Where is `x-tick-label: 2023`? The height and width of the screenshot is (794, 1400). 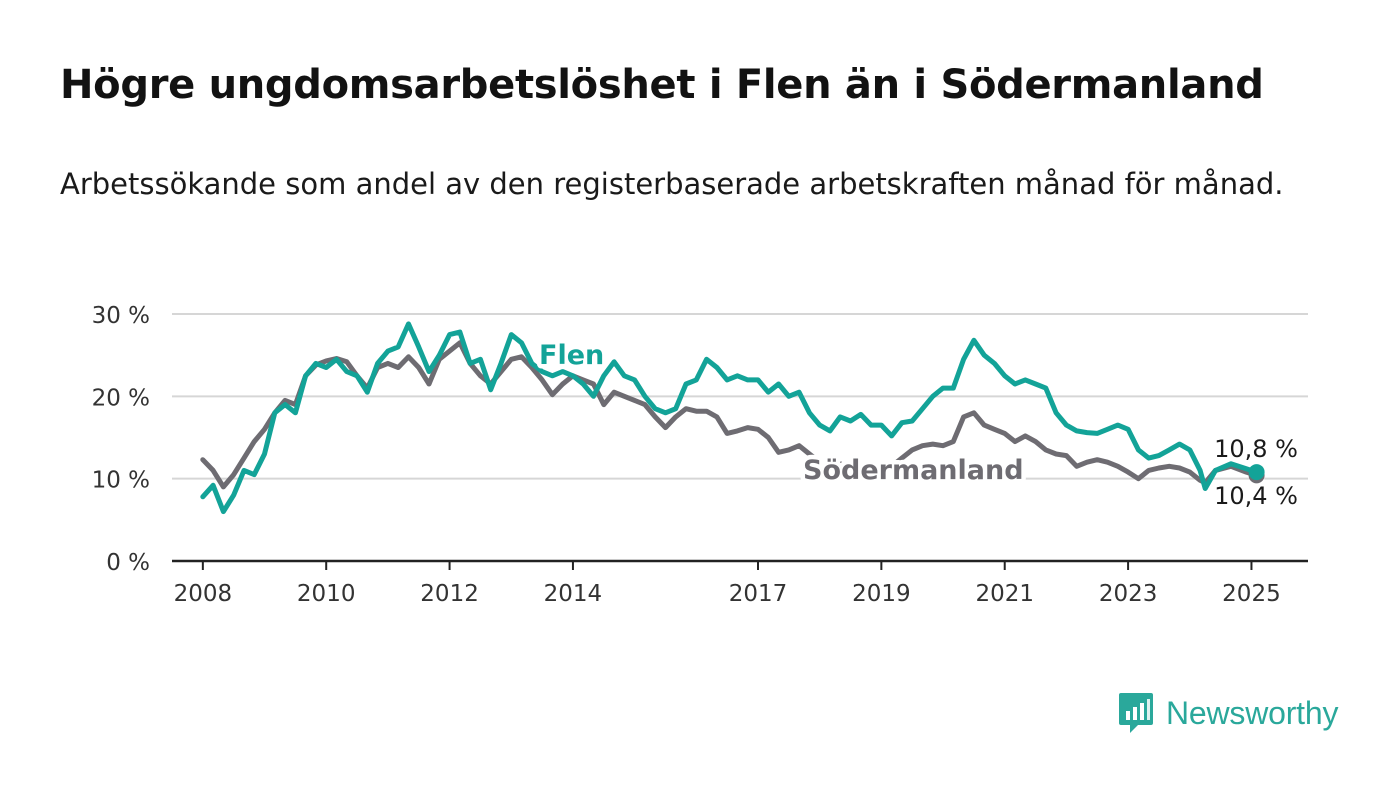
x-tick-label: 2023 is located at coordinates (1128, 594).